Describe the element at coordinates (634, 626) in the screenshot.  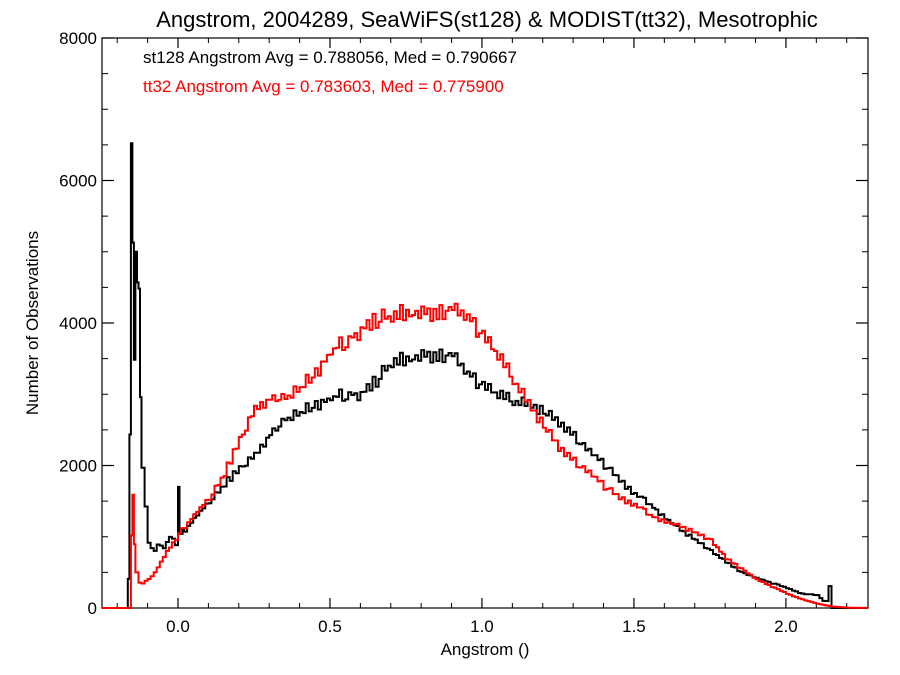
I see `x-tick-label: 1.5` at that location.